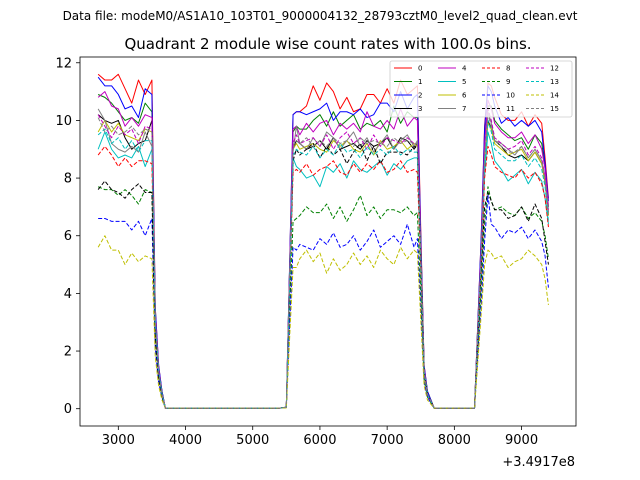 The image size is (640, 480). I want to click on legend-label-2: 2, so click(420, 96).